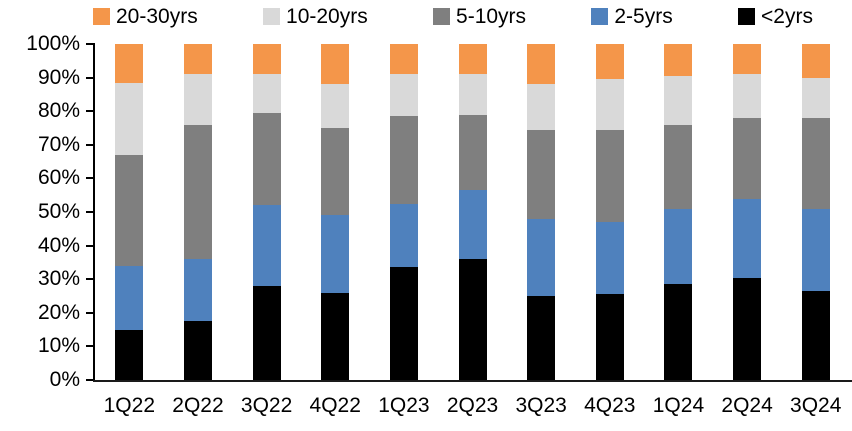 This screenshot has width=852, height=431. What do you see at coordinates (94, 212) in the screenshot?
I see `y-axis-line` at bounding box center [94, 212].